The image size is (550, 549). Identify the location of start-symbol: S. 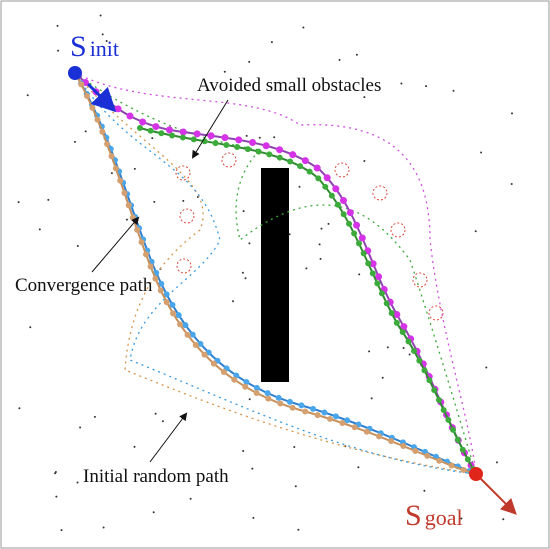
(78, 46).